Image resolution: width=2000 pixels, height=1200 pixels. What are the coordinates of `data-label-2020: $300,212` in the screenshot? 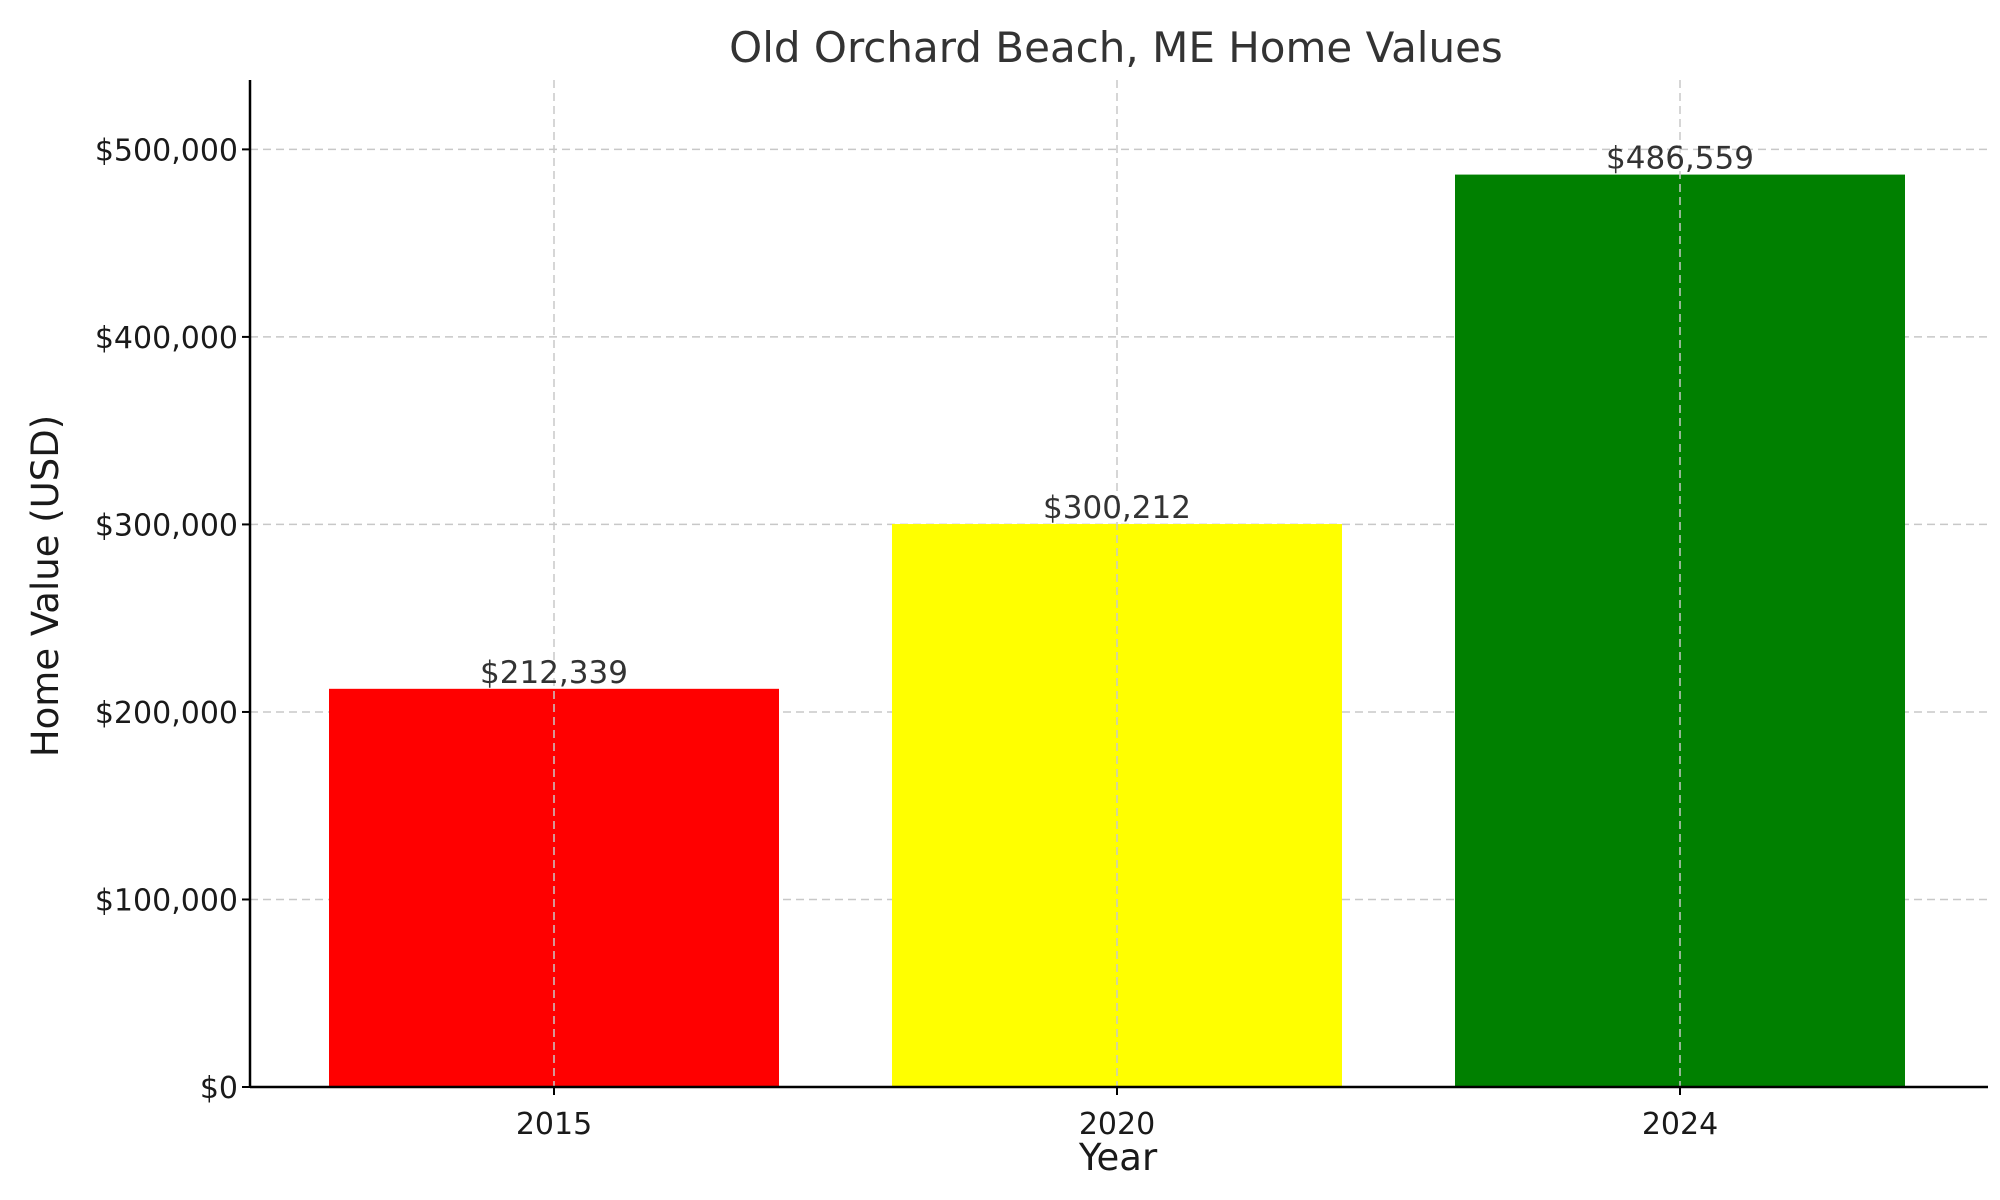 It's located at (1117, 508).